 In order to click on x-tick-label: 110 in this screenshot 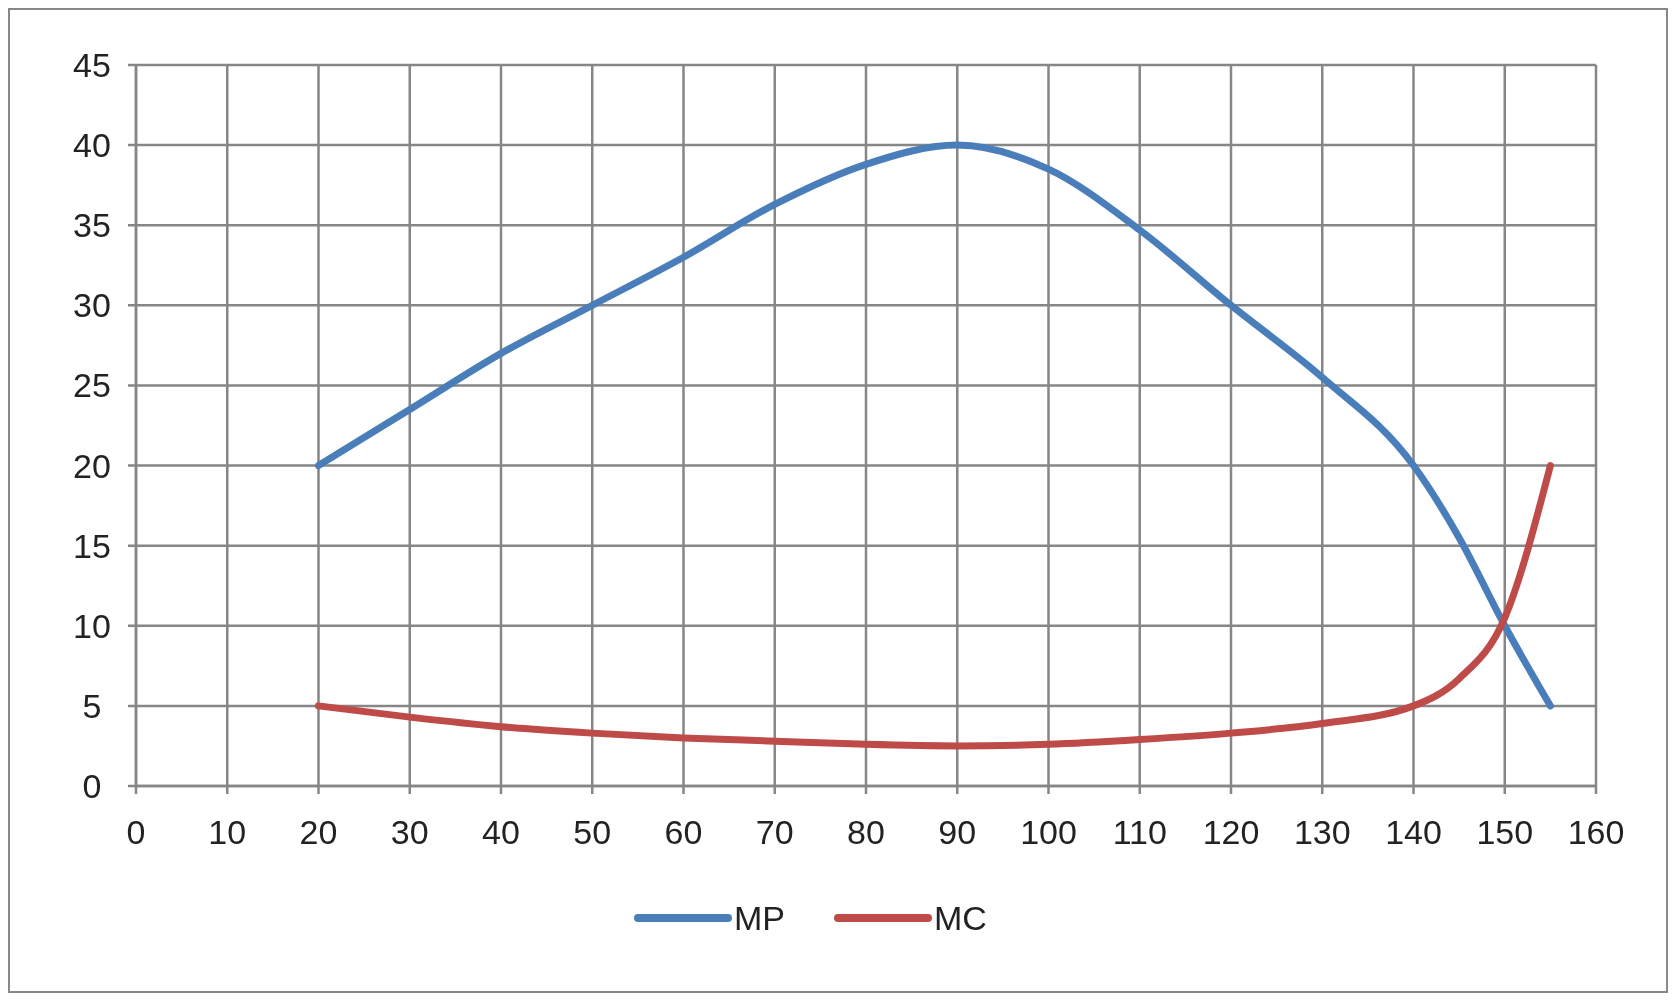, I will do `click(1139, 832)`.